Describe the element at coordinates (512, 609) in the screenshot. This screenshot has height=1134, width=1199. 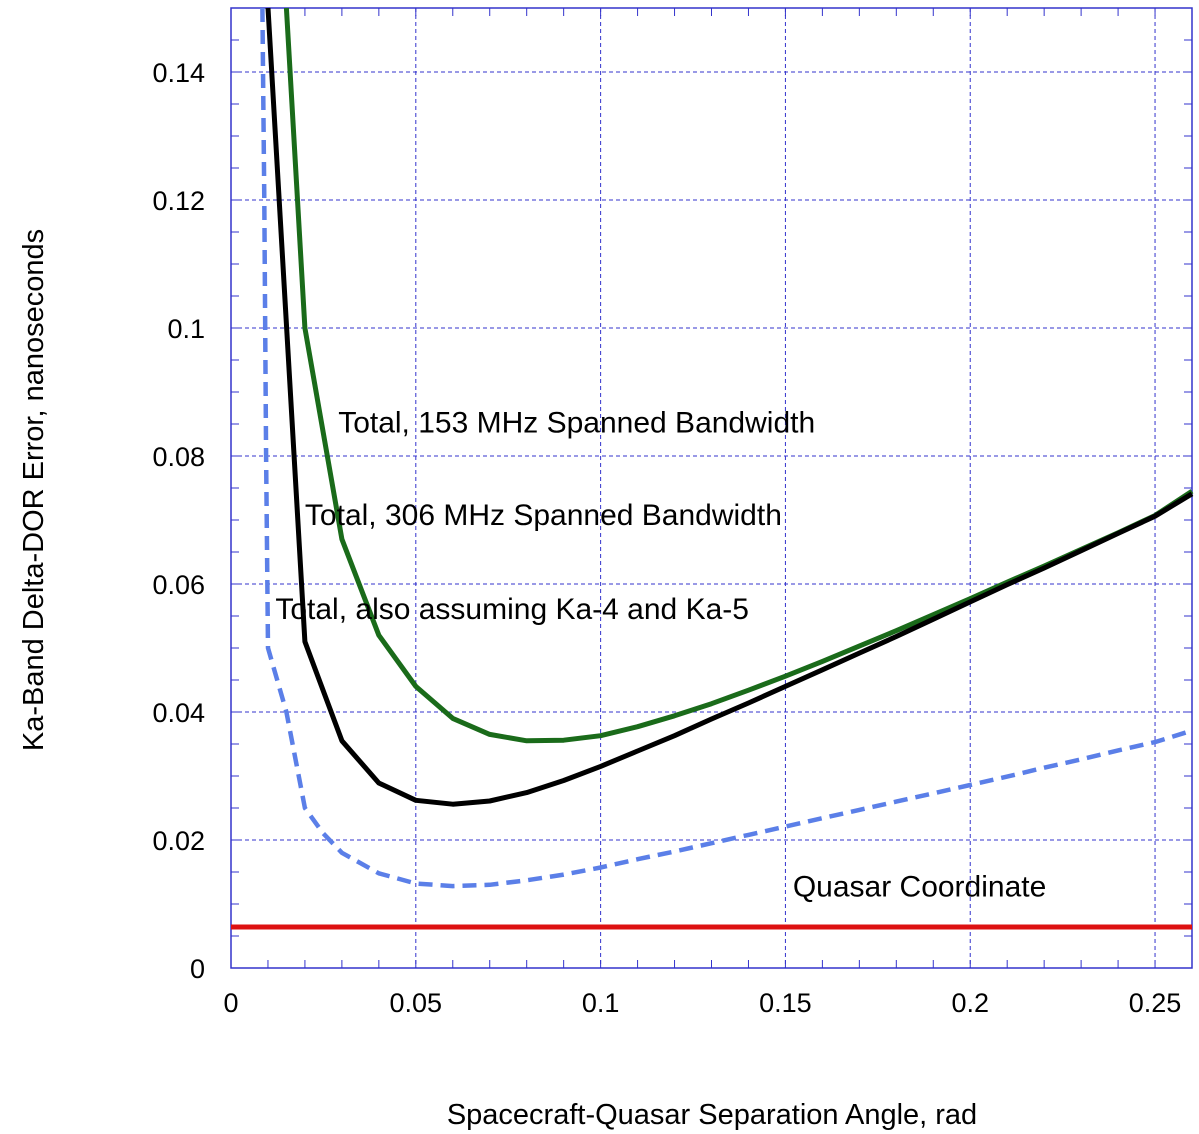
I see `annotation-label: Total, also assuming Ka-4 and Ka-5` at that location.